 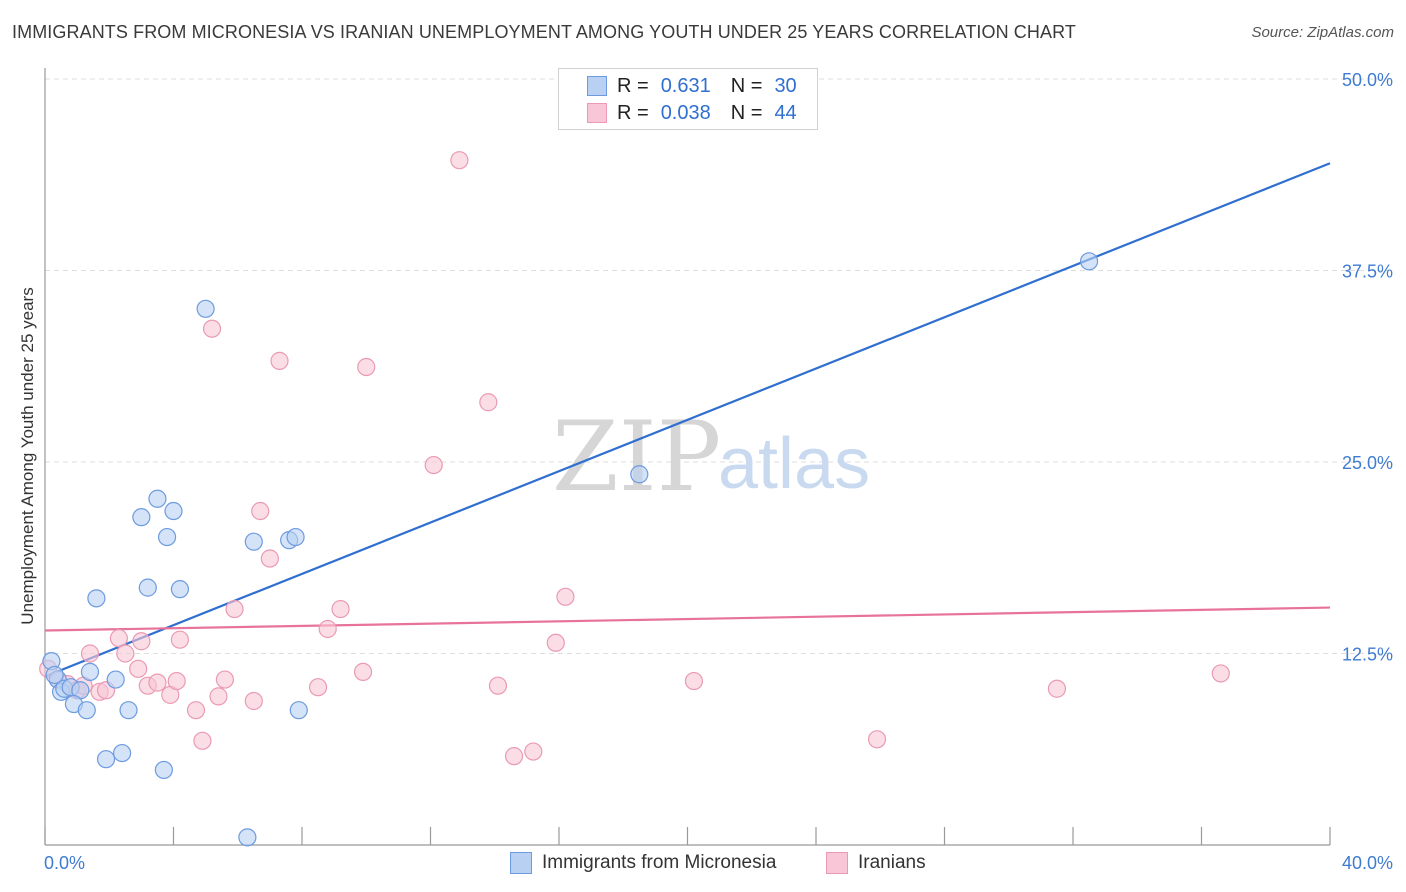 I want to click on legend-item-iranians: Iranians, so click(x=876, y=863).